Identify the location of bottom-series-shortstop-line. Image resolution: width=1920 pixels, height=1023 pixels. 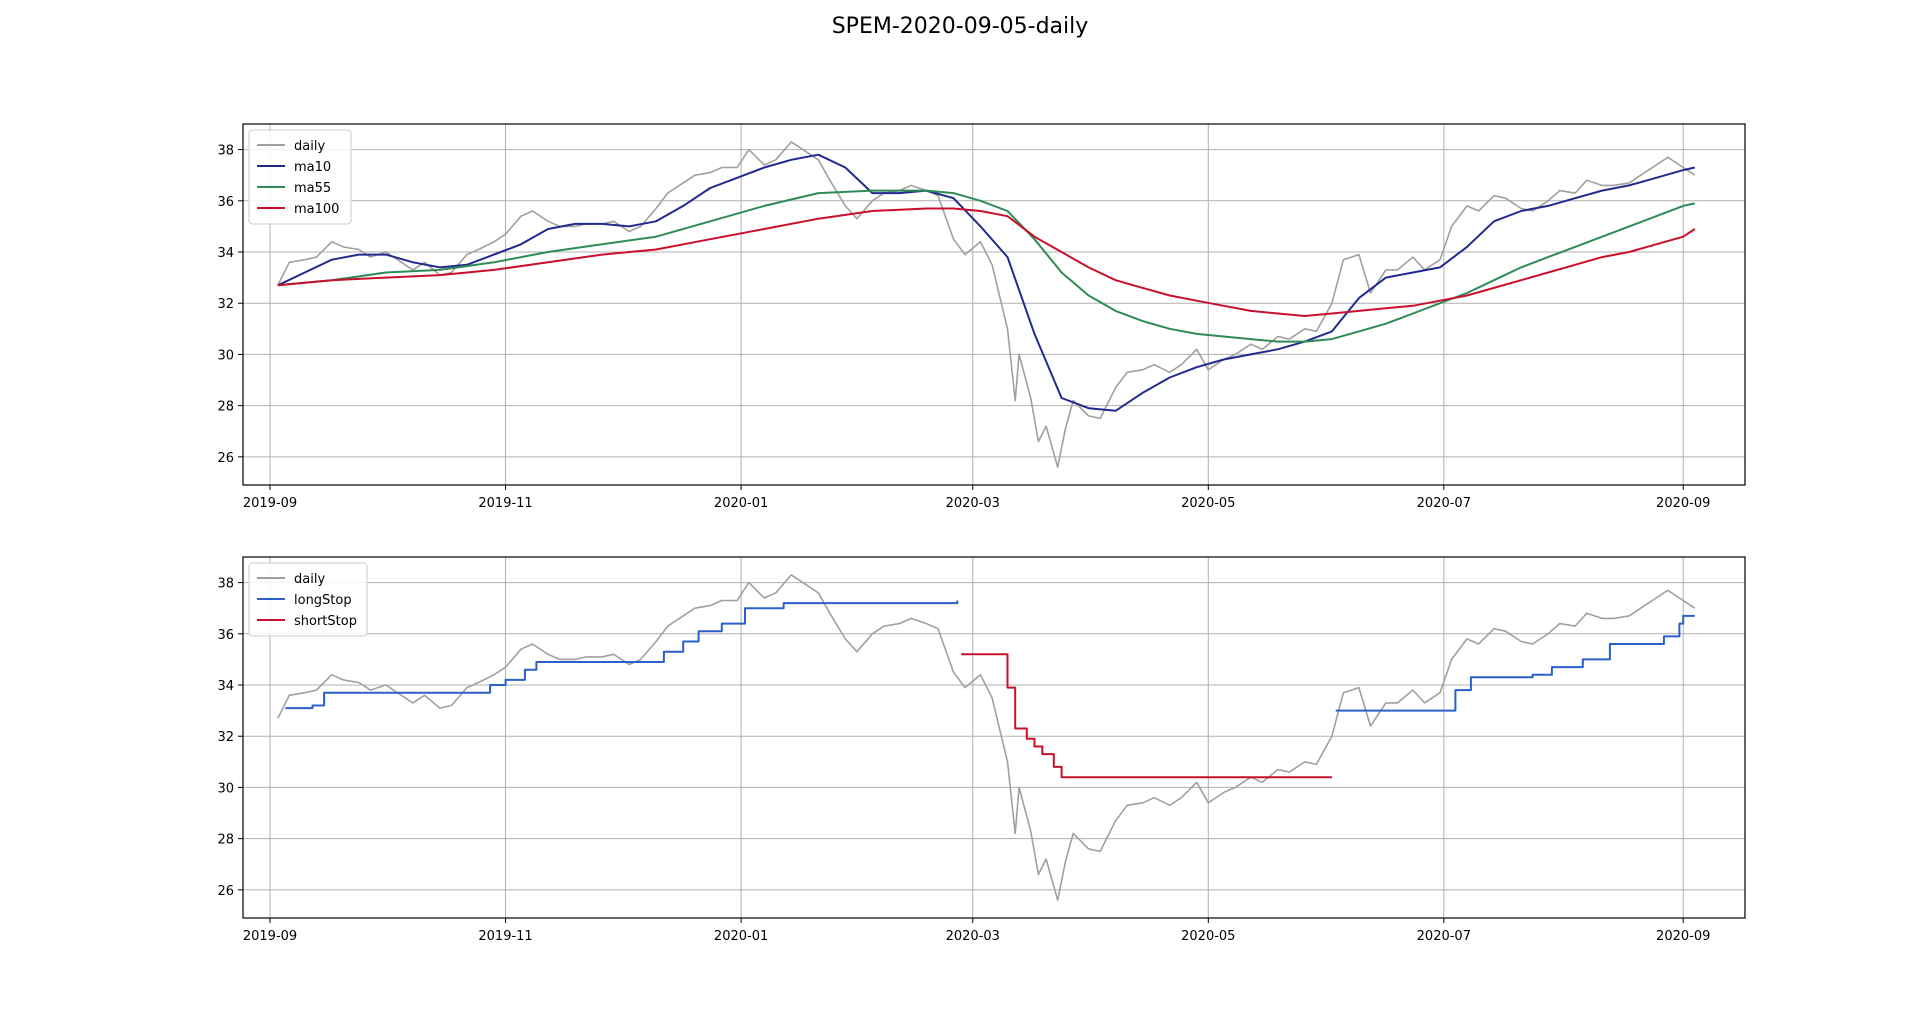
(1146, 716).